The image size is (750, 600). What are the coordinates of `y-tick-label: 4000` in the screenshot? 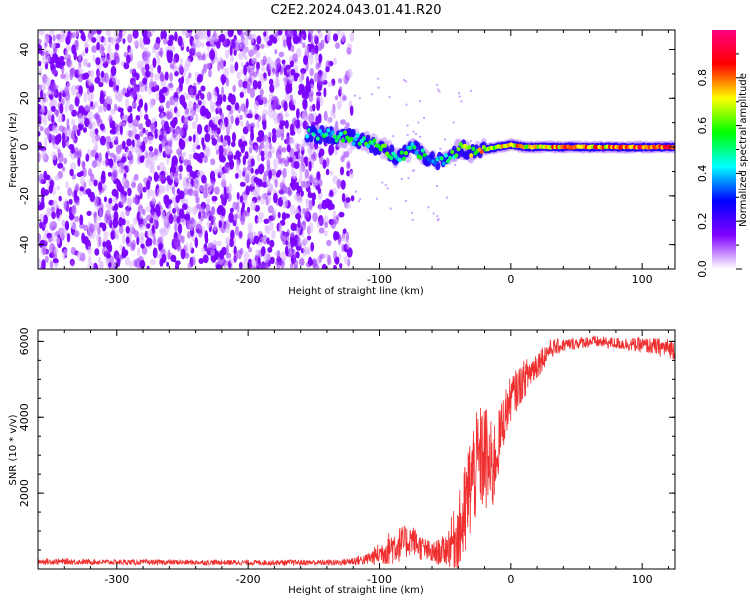 It's located at (24, 417).